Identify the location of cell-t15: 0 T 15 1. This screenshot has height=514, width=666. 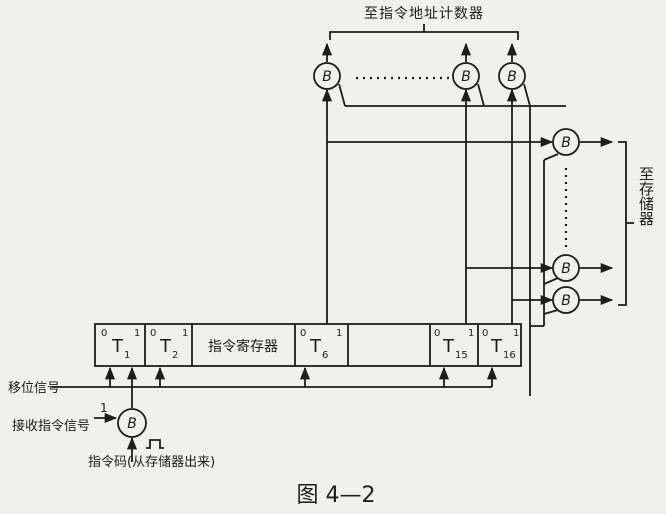
(454, 344).